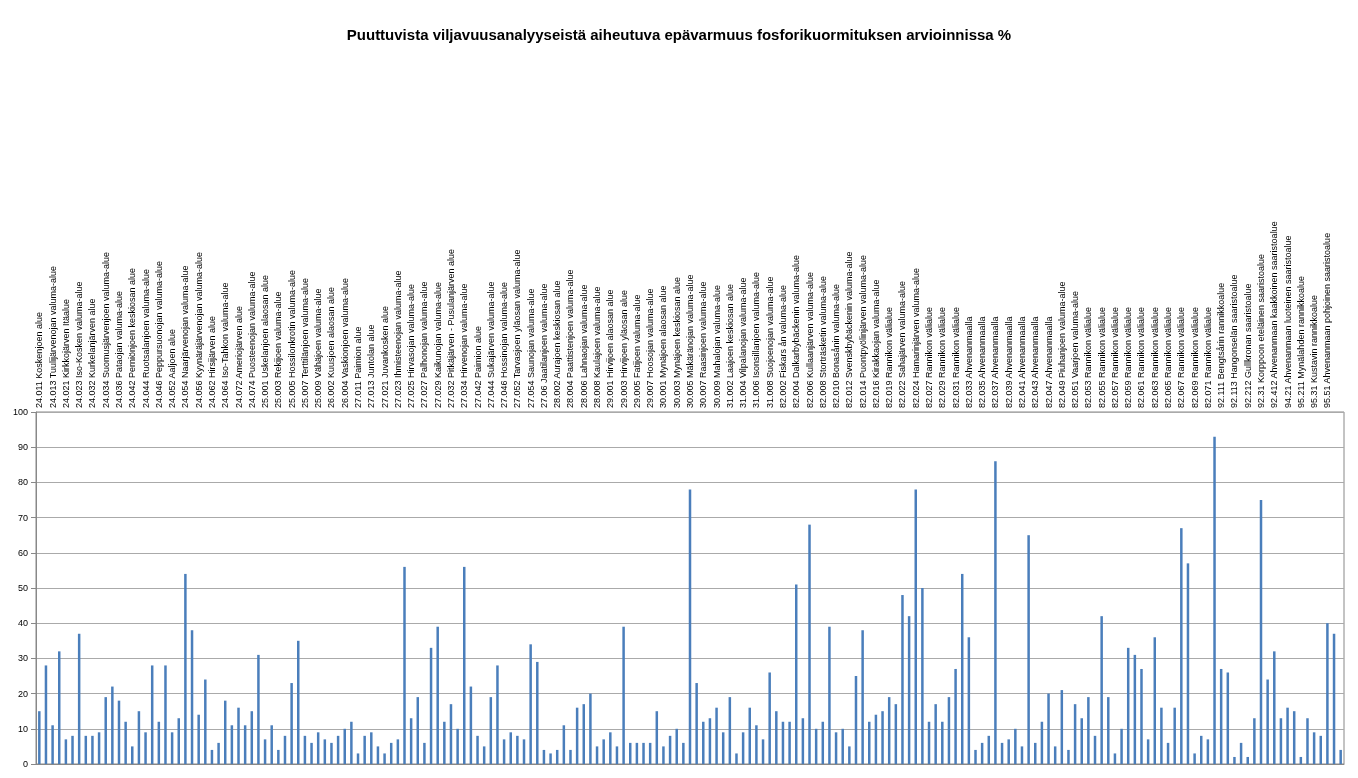 Image resolution: width=1358 pixels, height=778 pixels. I want to click on x-tick-label: 82.006 Kullaanjärven valuma-alue, so click(809, 339).